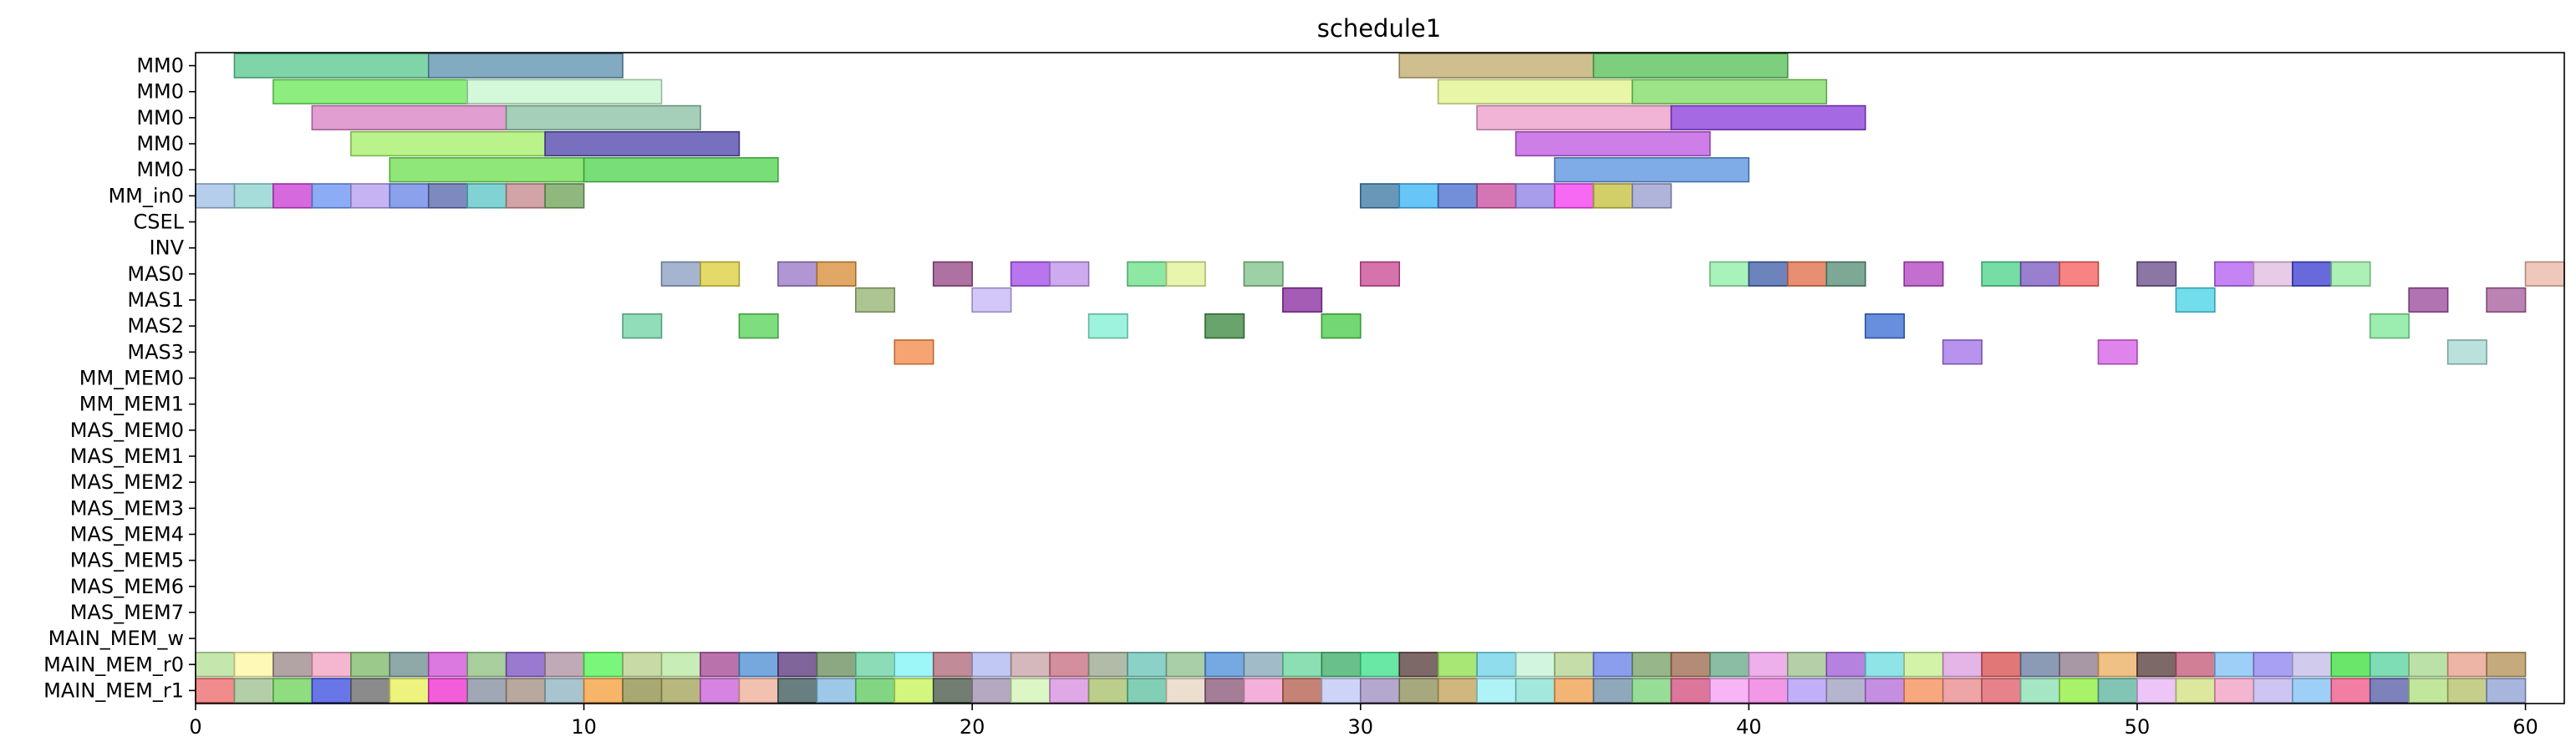  Describe the element at coordinates (127, 508) in the screenshot. I see `y-tick-label: MAS_MEM3` at that location.